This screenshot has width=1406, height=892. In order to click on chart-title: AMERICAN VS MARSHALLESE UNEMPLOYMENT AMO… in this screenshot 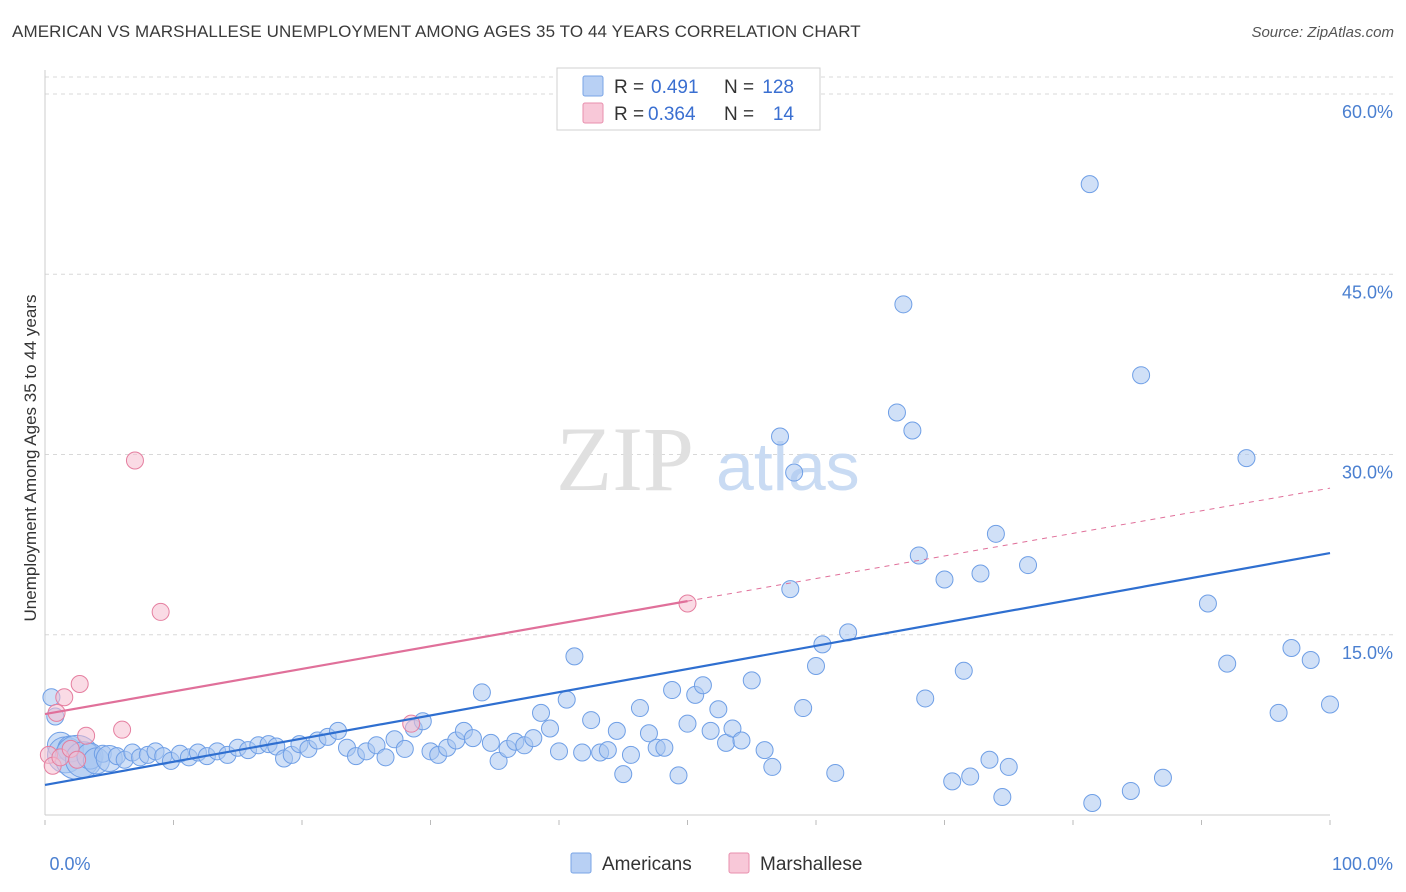, I will do `click(436, 31)`.